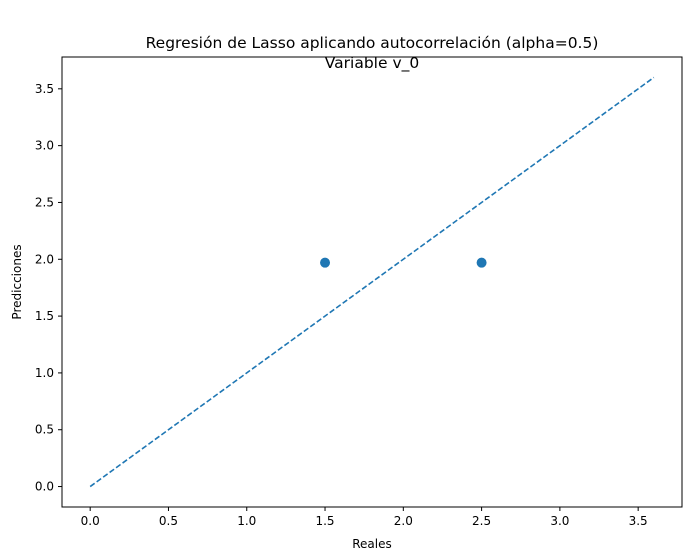  What do you see at coordinates (17, 281) in the screenshot?
I see `y-axis-label: Predicciones` at bounding box center [17, 281].